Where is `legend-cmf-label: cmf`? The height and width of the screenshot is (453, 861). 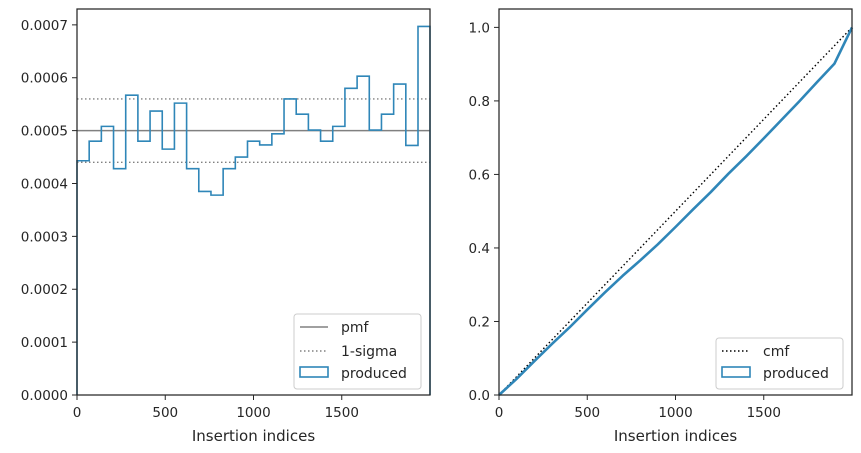 legend-cmf-label: cmf is located at coordinates (776, 352).